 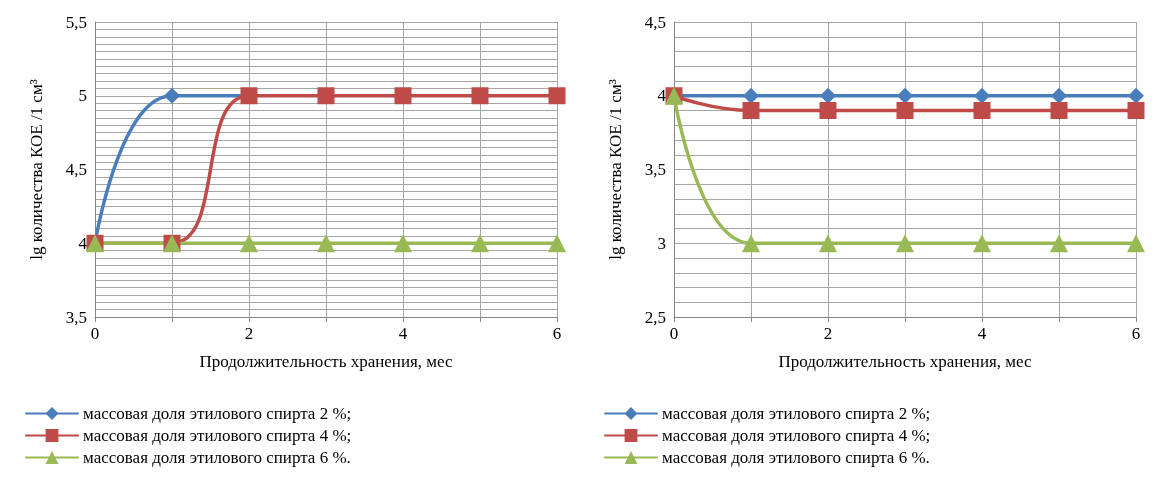 What do you see at coordinates (82, 96) in the screenshot?
I see `y-tick-label: 5` at bounding box center [82, 96].